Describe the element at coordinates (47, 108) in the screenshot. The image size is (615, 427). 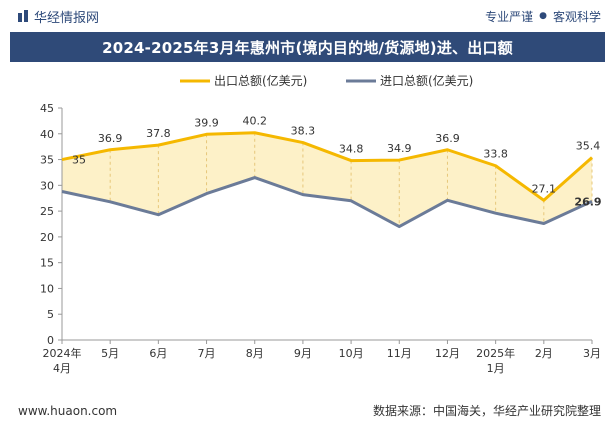
I see `y-tick-label: 45` at that location.